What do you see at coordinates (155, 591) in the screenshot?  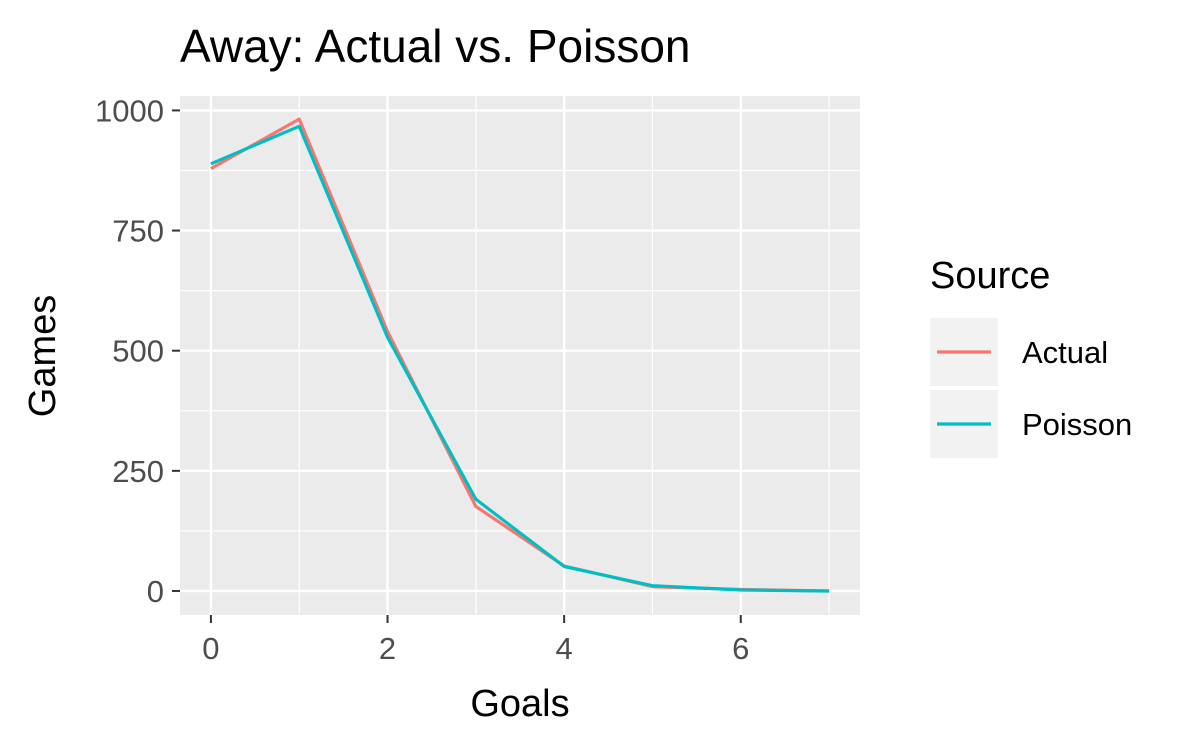 I see `y-tick-label: 0` at bounding box center [155, 591].